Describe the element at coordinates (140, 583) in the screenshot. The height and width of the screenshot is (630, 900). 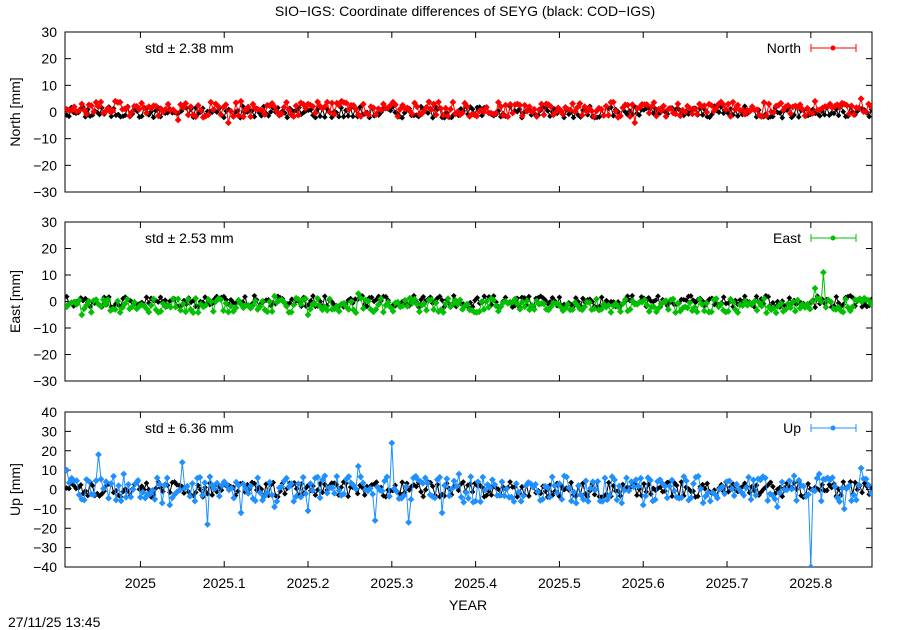
I see `x-tick-label: 2025` at that location.